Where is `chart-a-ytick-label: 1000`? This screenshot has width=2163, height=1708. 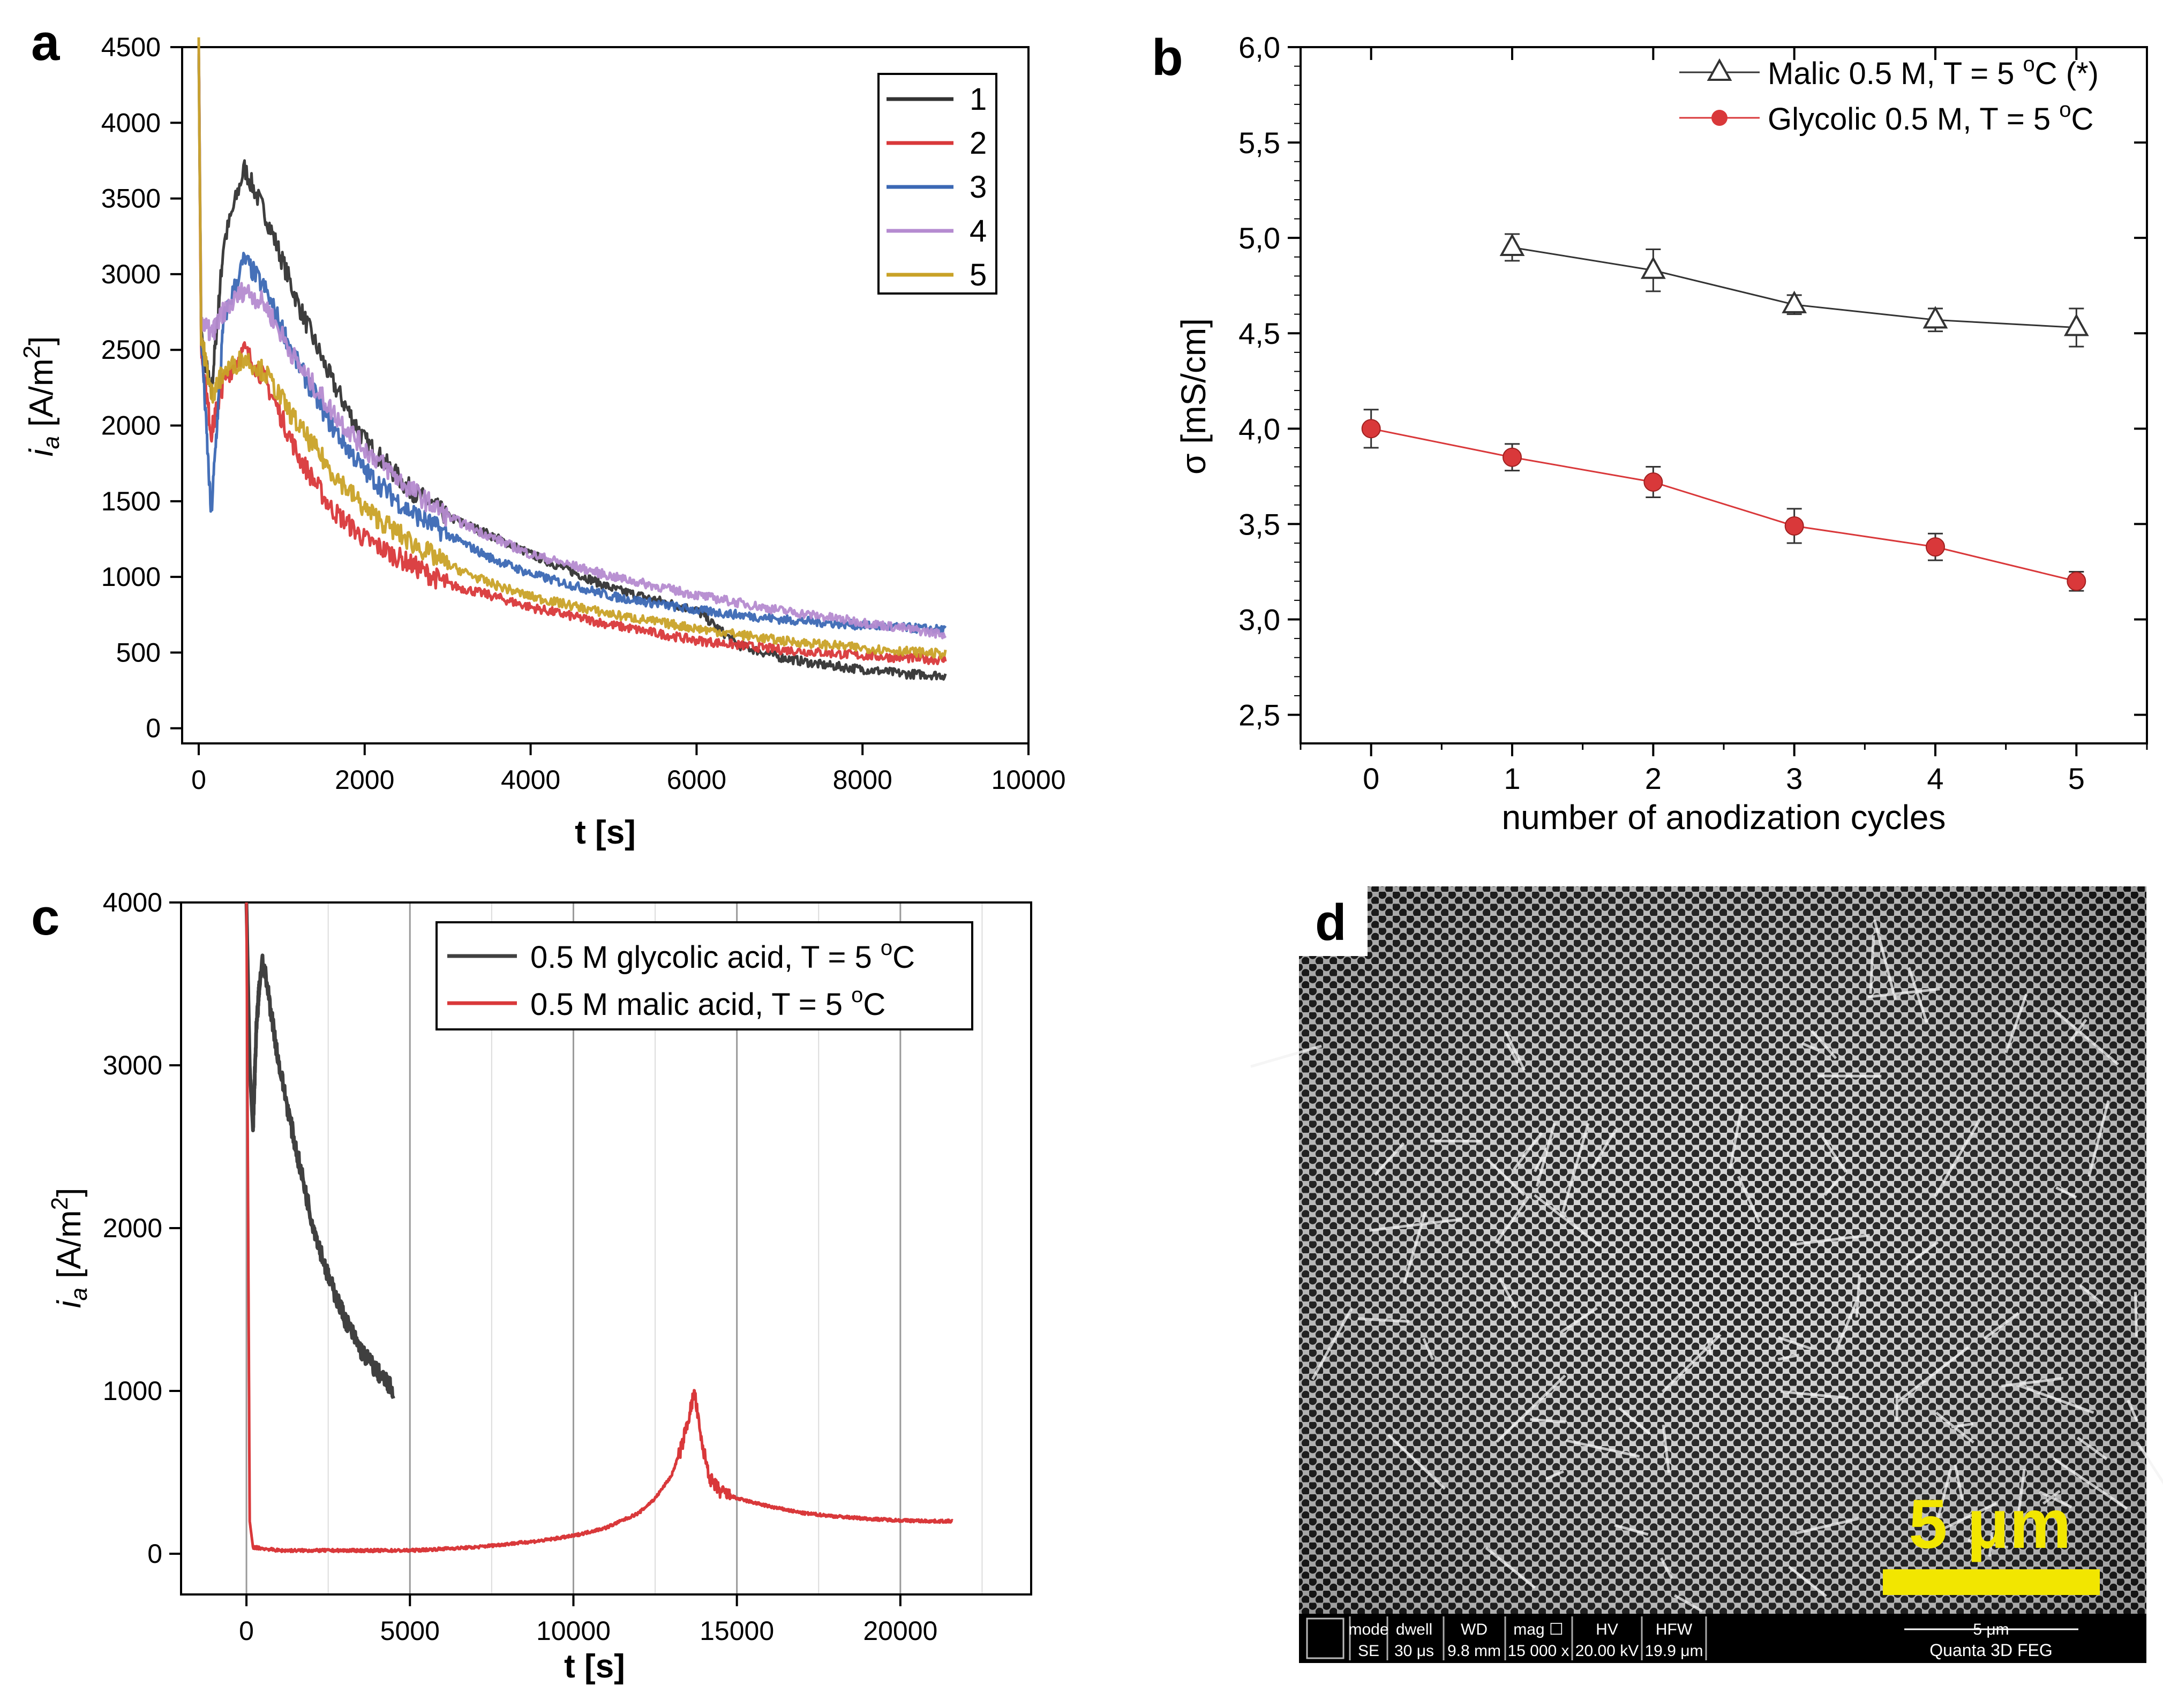 chart-a-ytick-label: 1000 is located at coordinates (131, 577).